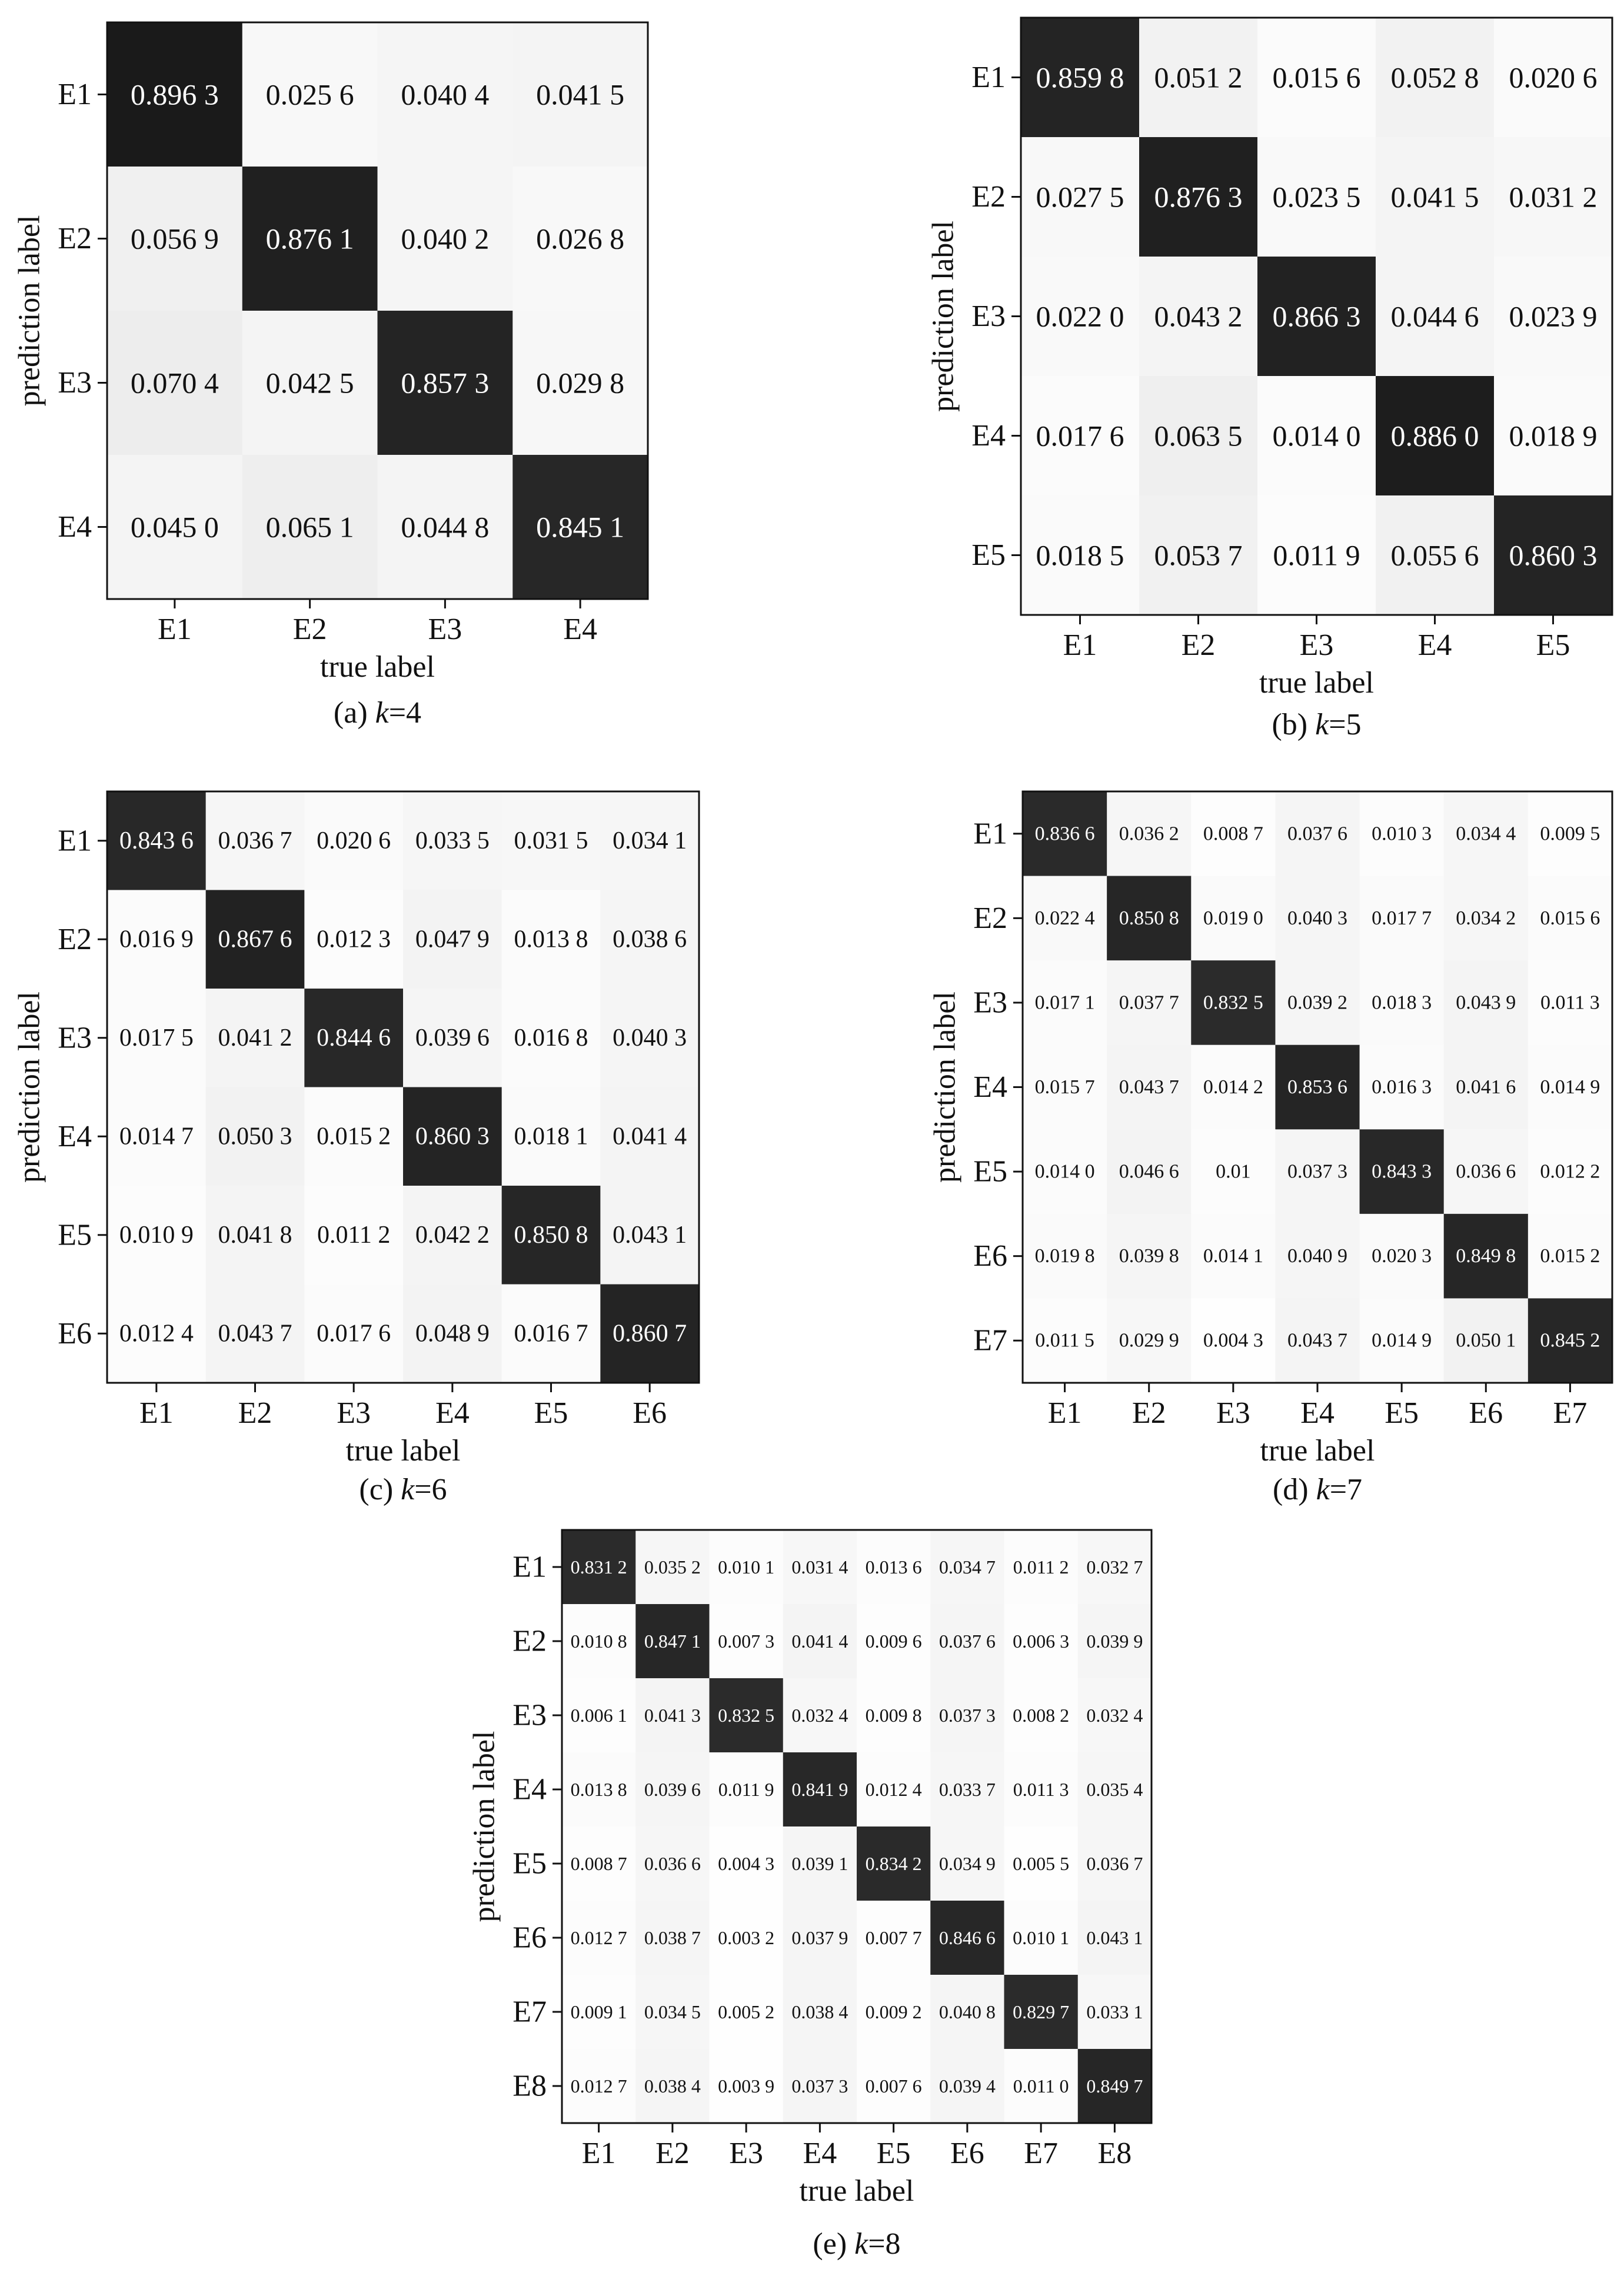 The height and width of the screenshot is (2279, 1624). I want to click on x-tick-label: E3, so click(445, 629).